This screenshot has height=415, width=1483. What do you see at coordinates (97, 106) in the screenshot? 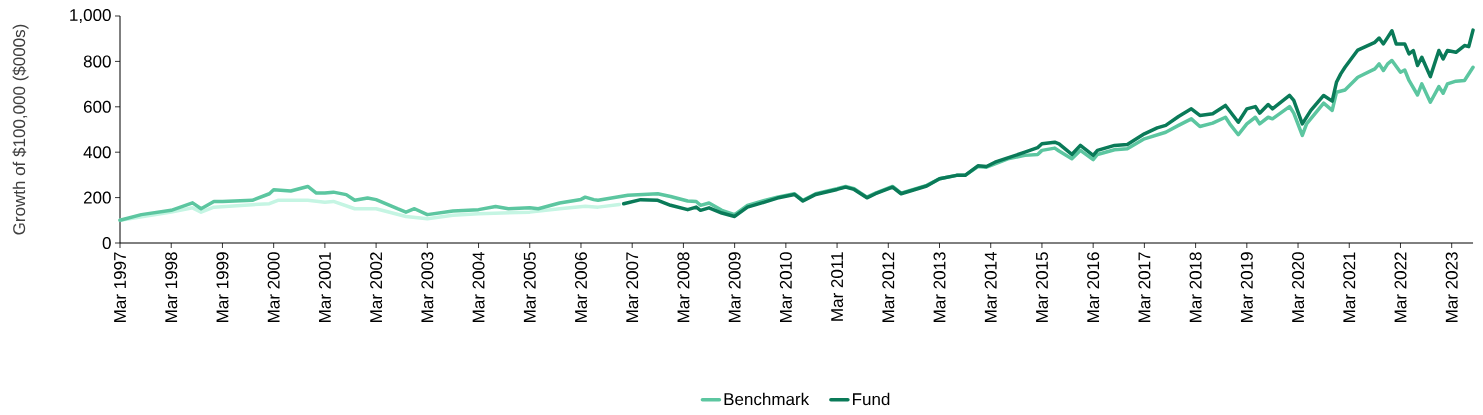
I see `y-tick-label: 600` at bounding box center [97, 106].